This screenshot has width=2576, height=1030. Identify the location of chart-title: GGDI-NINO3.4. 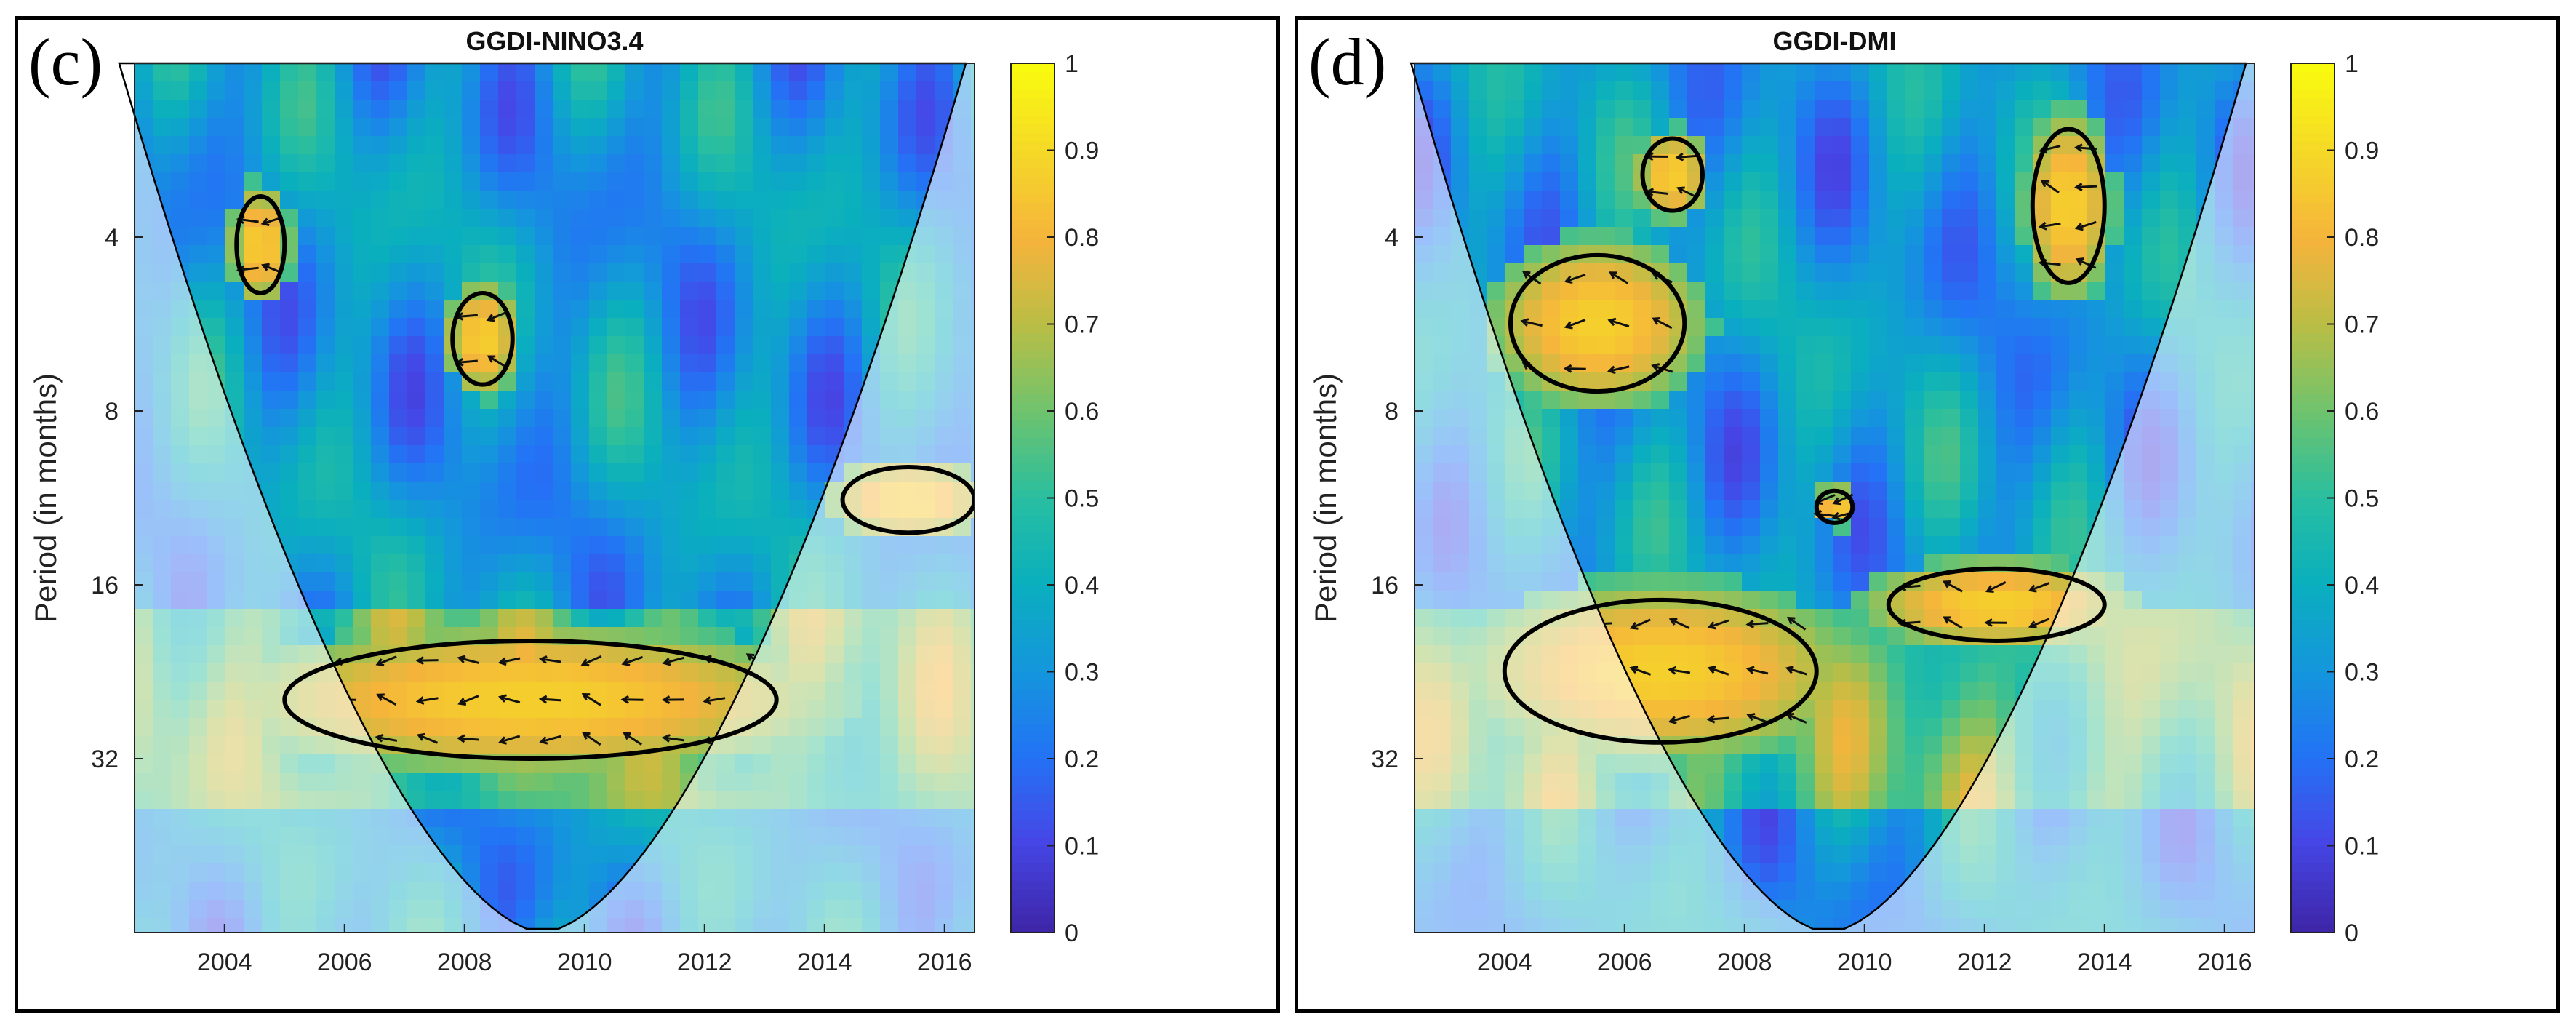
(554, 41).